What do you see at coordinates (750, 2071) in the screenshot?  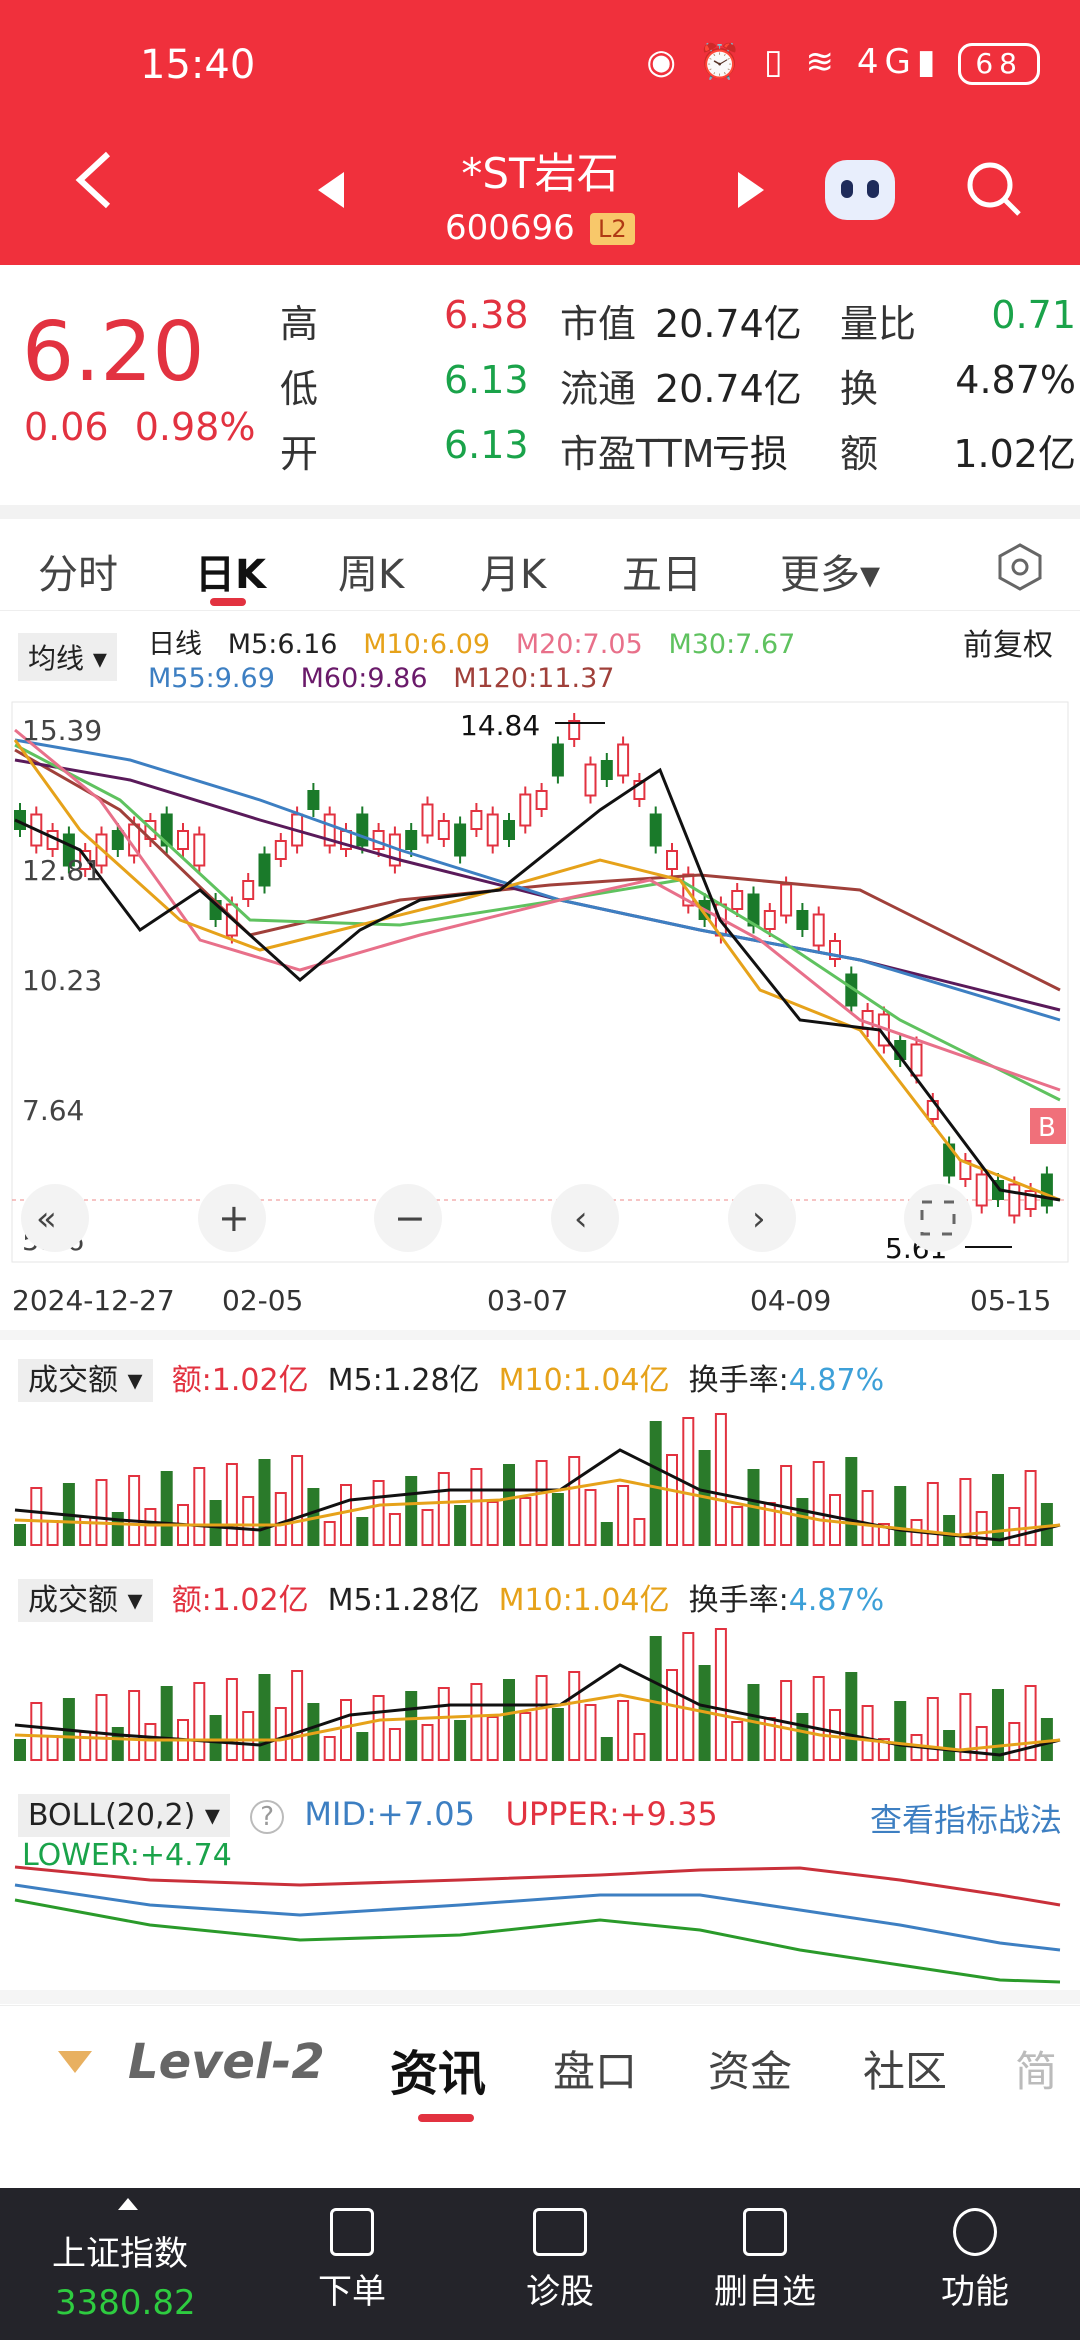 I see `tab-funds: 资金` at bounding box center [750, 2071].